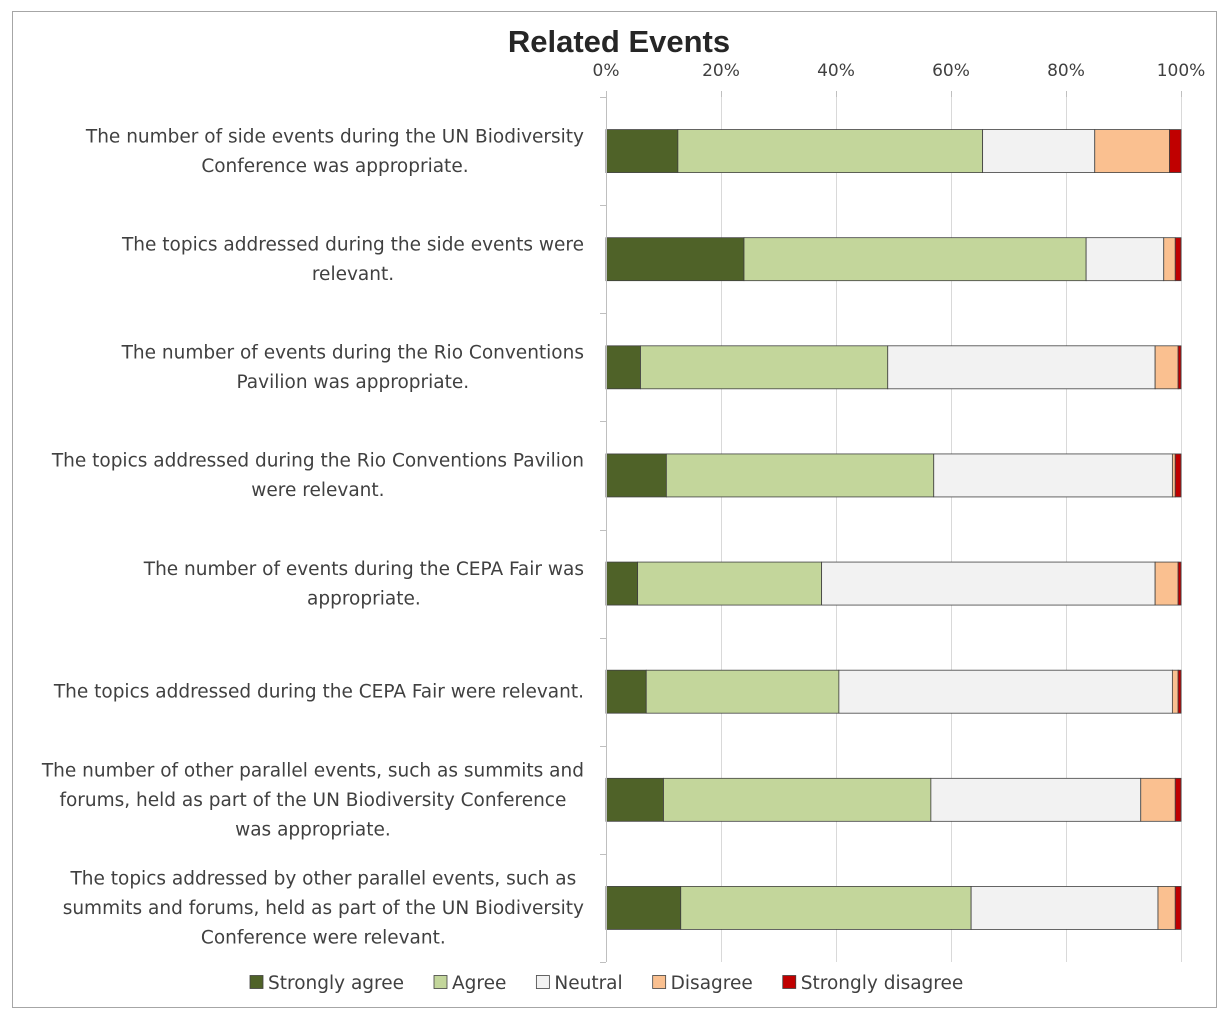 The width and height of the screenshot is (1219, 1010). Describe the element at coordinates (712, 983) in the screenshot. I see `legend-label: Disagree` at that location.